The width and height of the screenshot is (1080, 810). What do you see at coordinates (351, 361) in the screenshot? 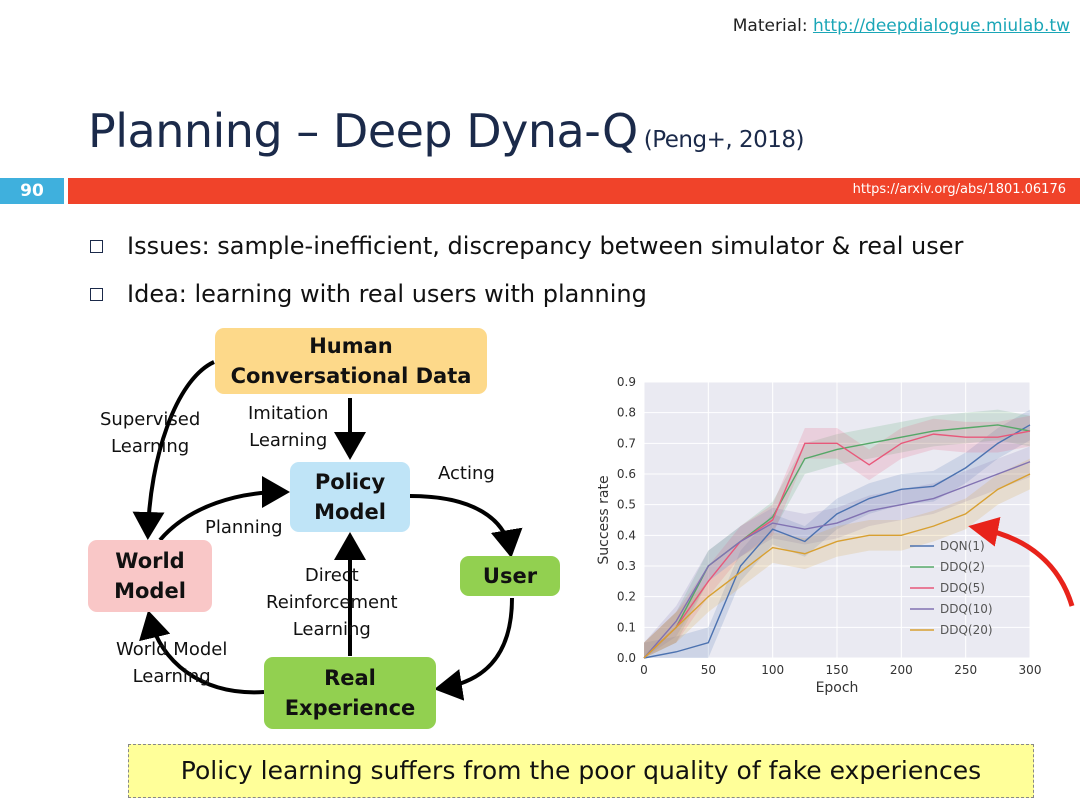
I see `node-human-data: Human Conversational Data` at bounding box center [351, 361].